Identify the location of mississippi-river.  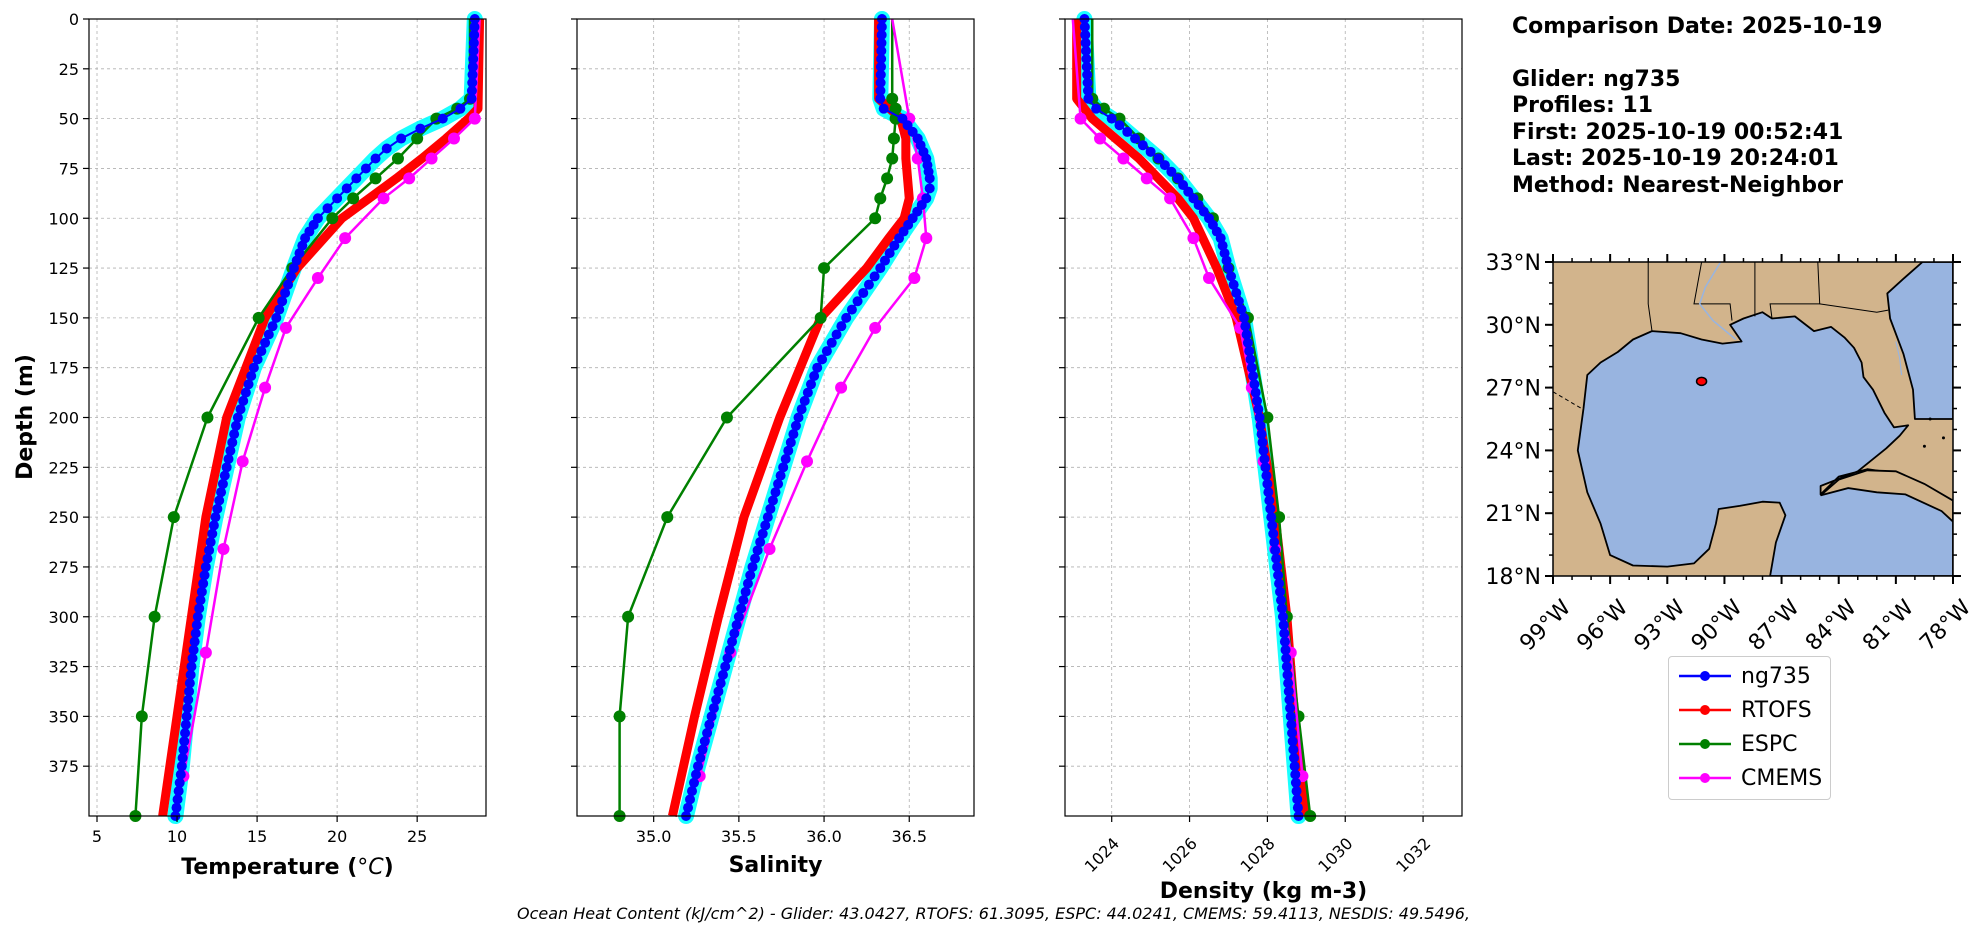
(1717, 301).